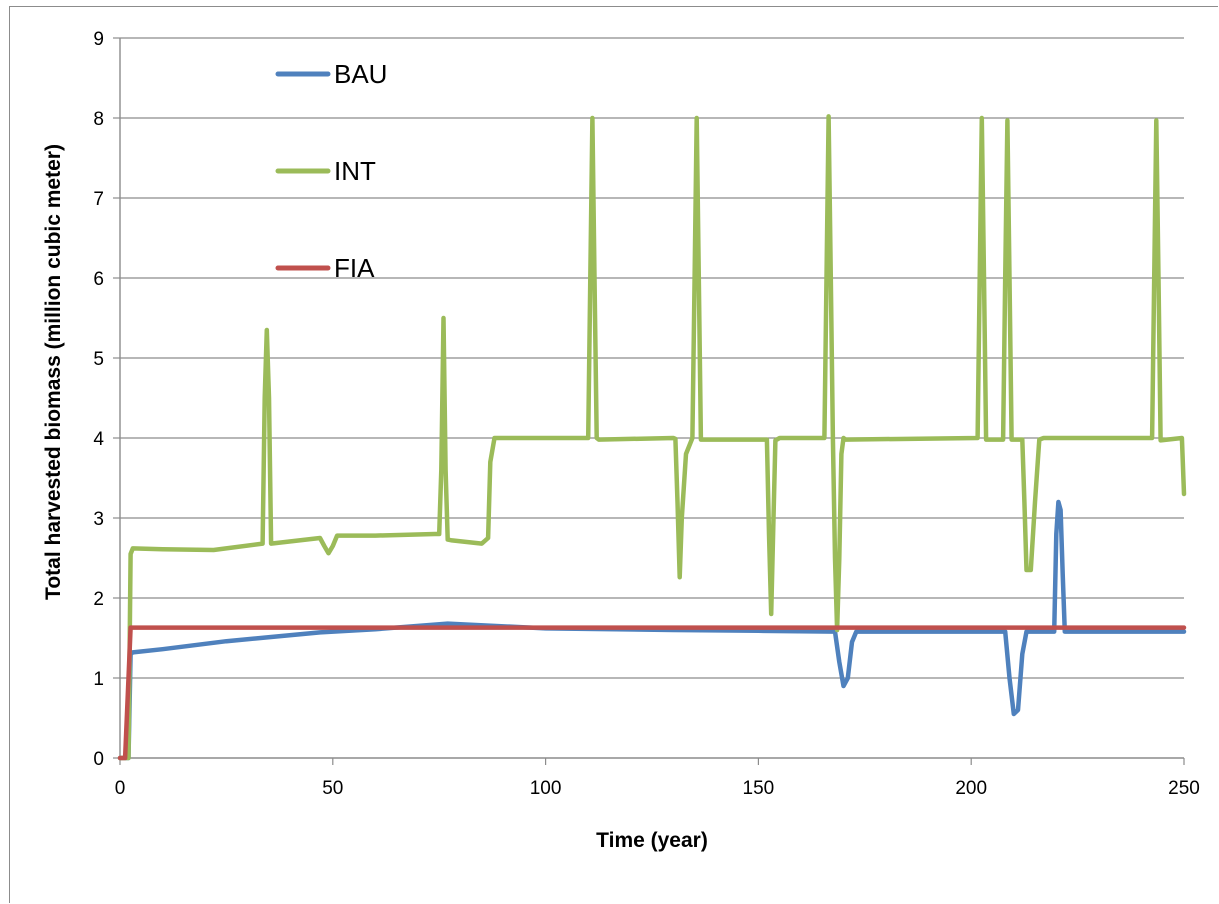 The width and height of the screenshot is (1219, 904). What do you see at coordinates (120, 788) in the screenshot?
I see `x-tick-label-0: 0` at bounding box center [120, 788].